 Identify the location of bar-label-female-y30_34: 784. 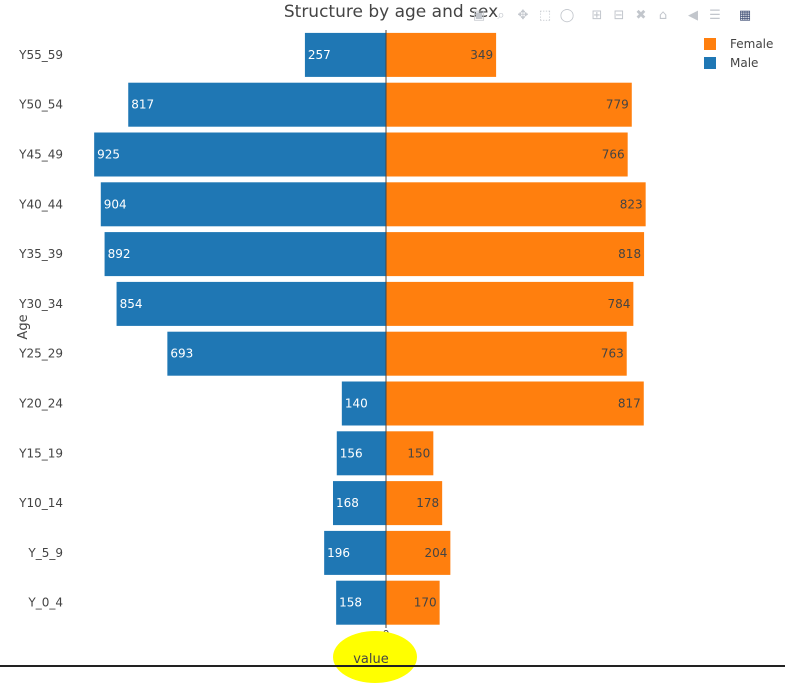
(618, 304).